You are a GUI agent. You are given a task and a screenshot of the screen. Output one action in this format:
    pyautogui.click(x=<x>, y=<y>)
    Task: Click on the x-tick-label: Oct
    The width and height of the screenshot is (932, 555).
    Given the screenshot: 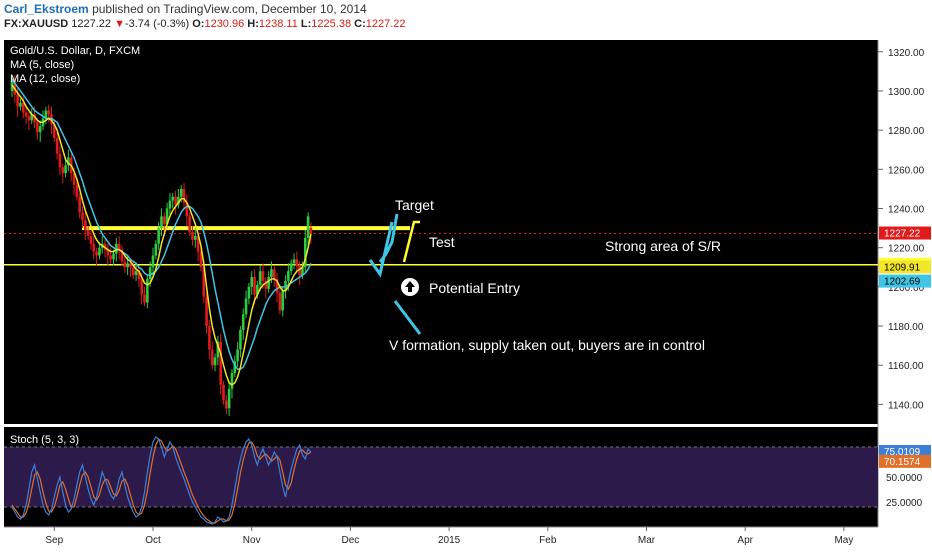 What is the action you would take?
    pyautogui.click(x=153, y=540)
    